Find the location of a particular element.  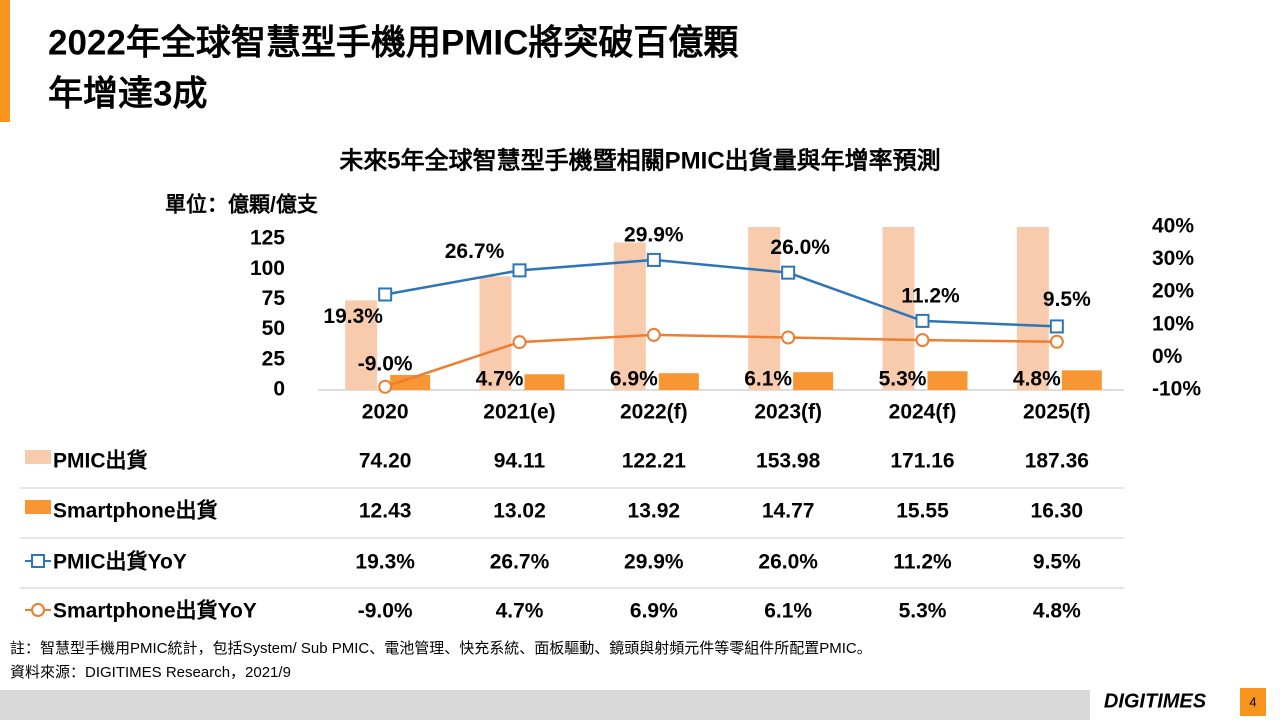

footer-band is located at coordinates (545, 705).